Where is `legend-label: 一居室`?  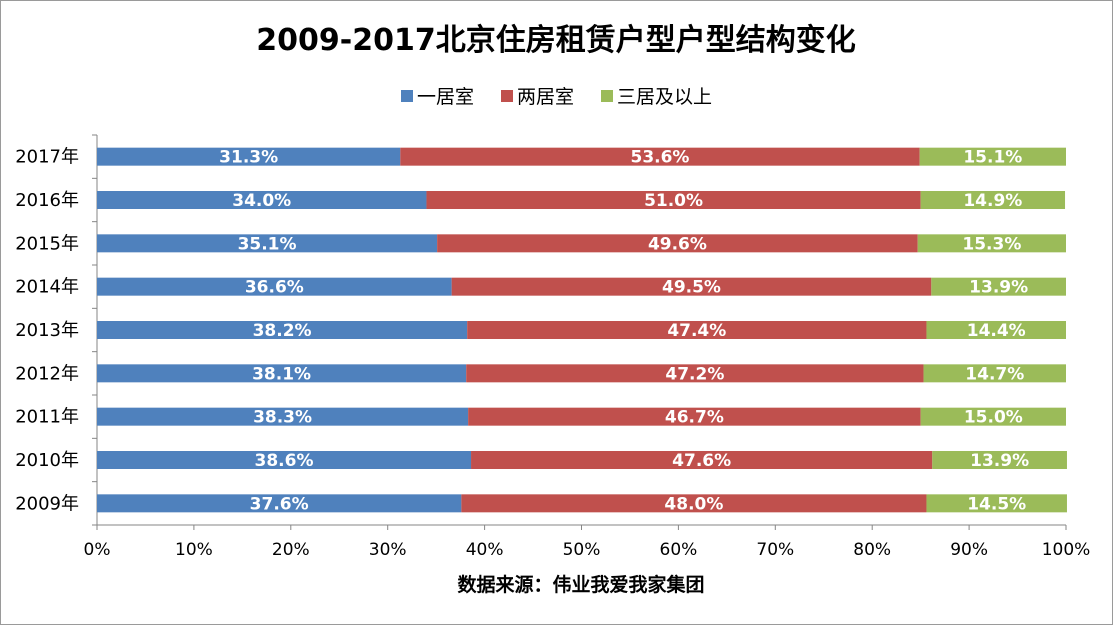
legend-label: 一居室 is located at coordinates (445, 97).